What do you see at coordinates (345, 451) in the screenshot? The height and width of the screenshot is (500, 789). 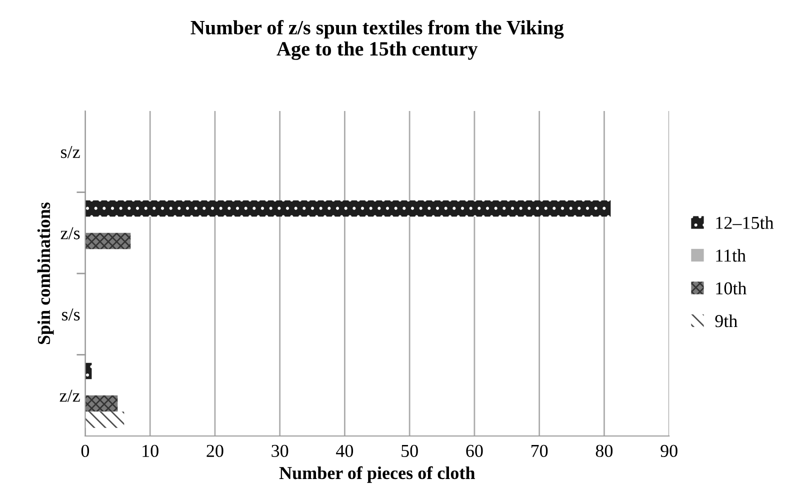 I see `x-tick-label: 40` at bounding box center [345, 451].